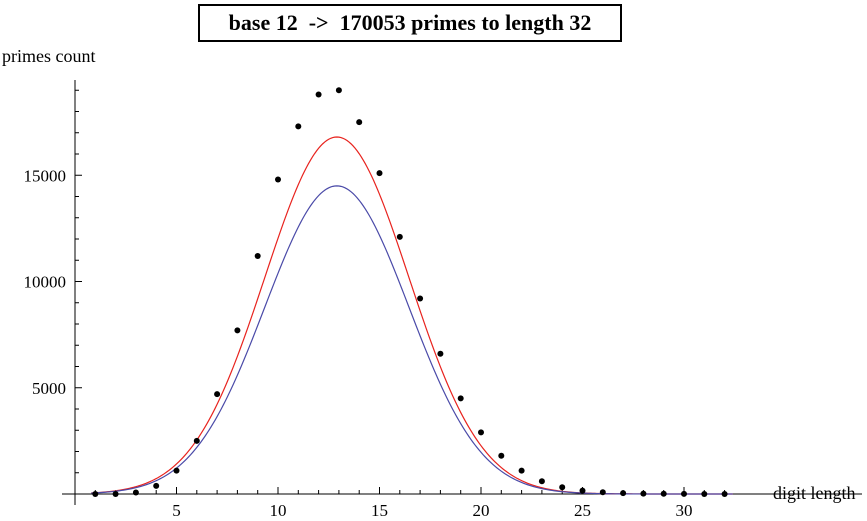 The image size is (867, 521). What do you see at coordinates (278, 510) in the screenshot?
I see `x-tick-label: 10` at bounding box center [278, 510].